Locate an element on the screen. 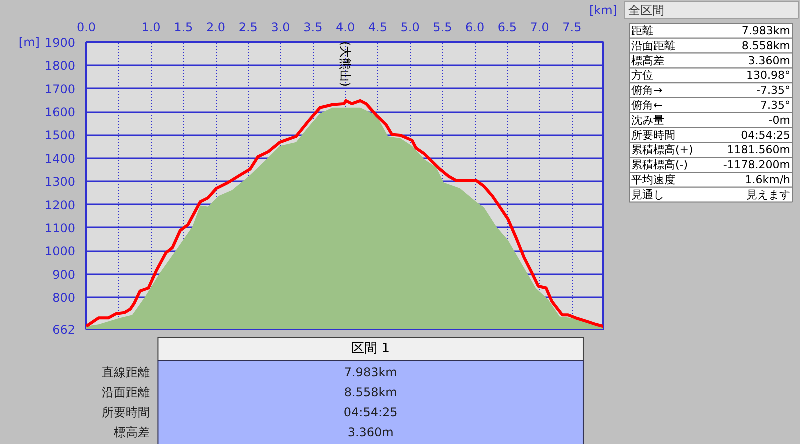 This screenshot has height=444, width=800. x-tick-label: 5.5 is located at coordinates (442, 27).